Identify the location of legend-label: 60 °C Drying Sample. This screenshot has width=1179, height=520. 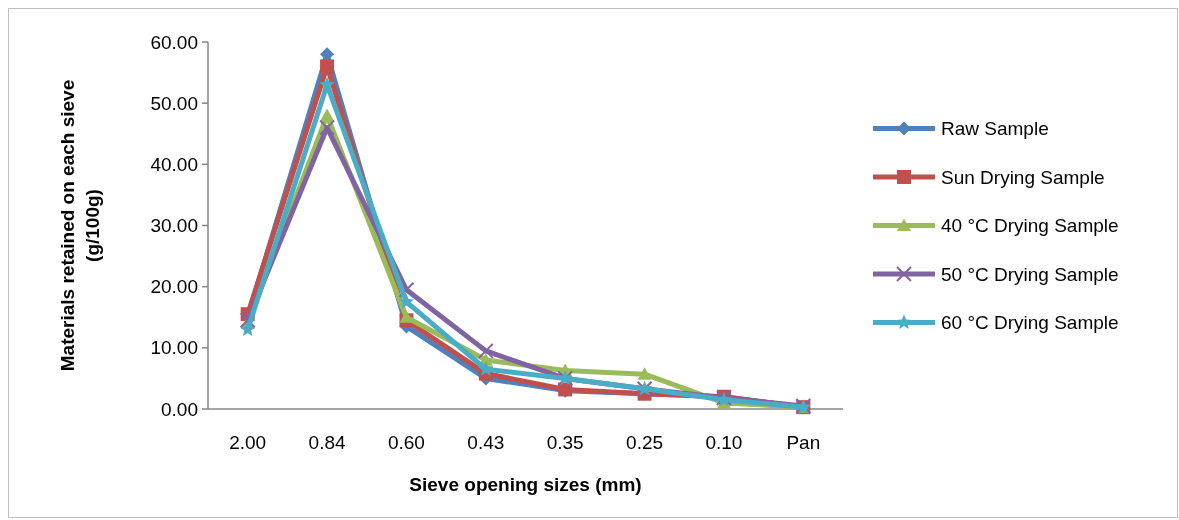
(1030, 323).